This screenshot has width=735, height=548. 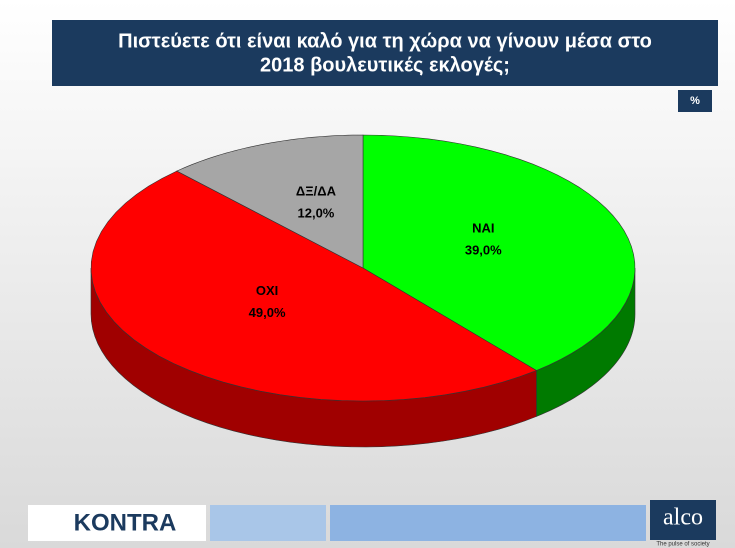 What do you see at coordinates (316, 212) in the screenshot?
I see `slice-value-label: 12,0%` at bounding box center [316, 212].